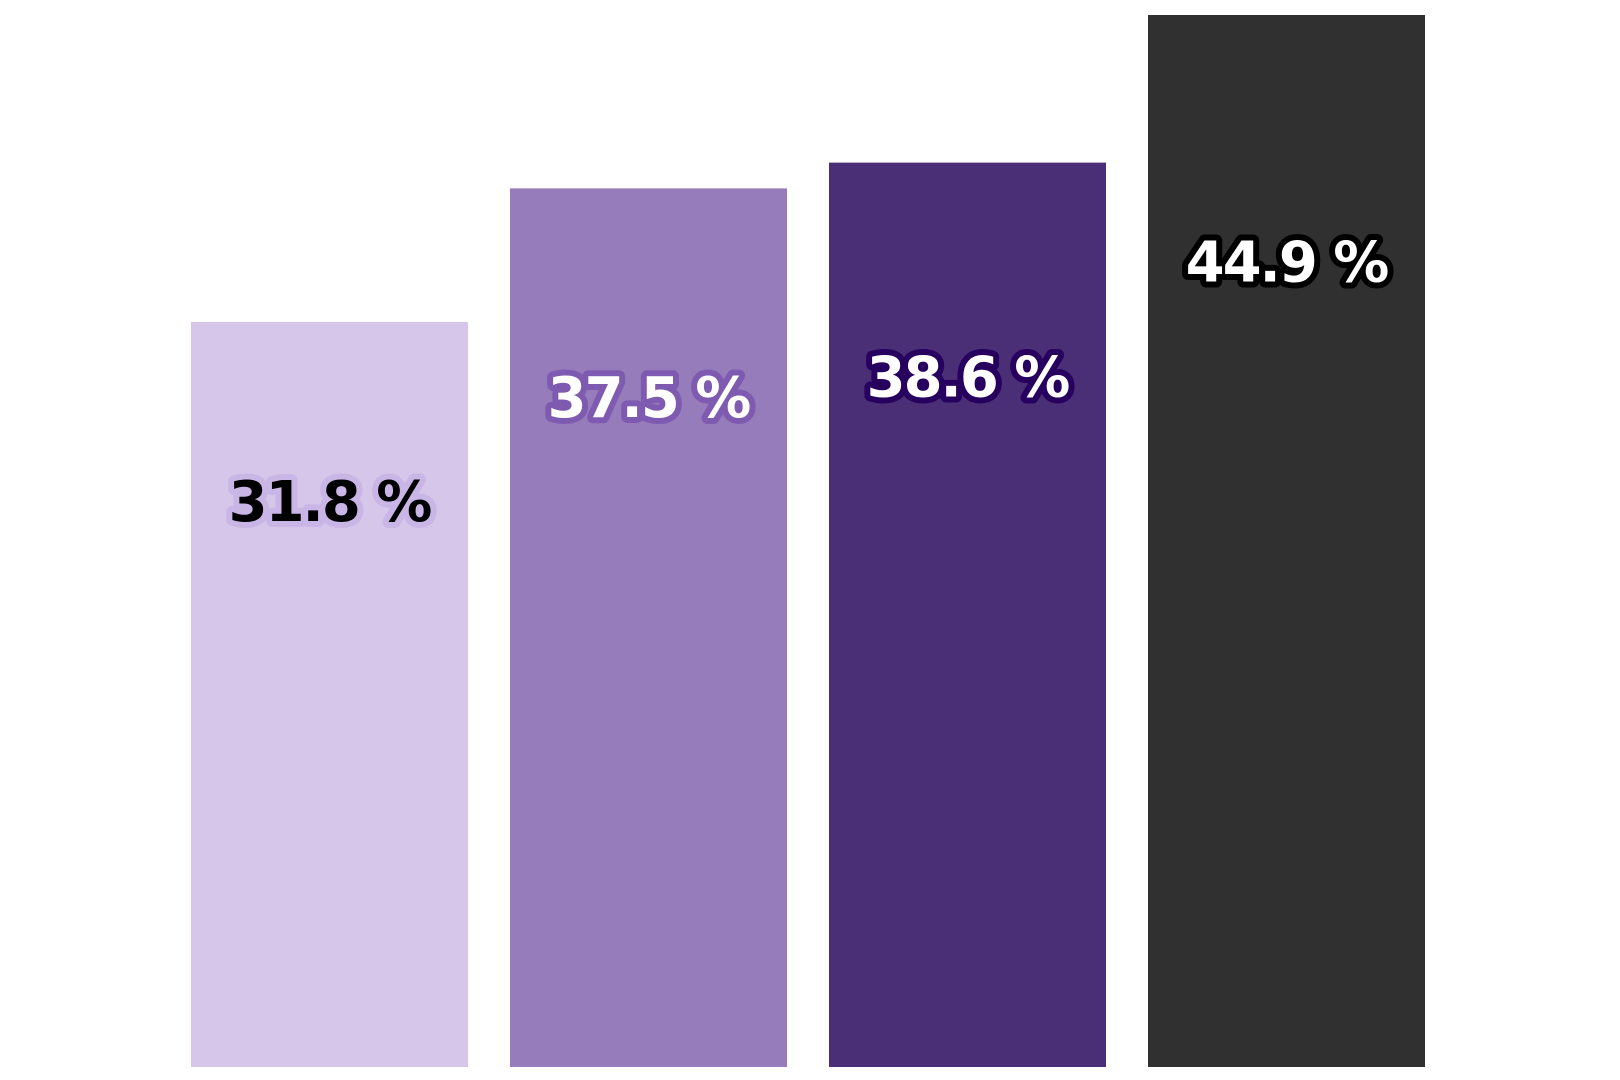 This screenshot has width=1620, height=1080. Describe the element at coordinates (1287, 263) in the screenshot. I see `bar-value-label-4: 44.9 %` at that location.